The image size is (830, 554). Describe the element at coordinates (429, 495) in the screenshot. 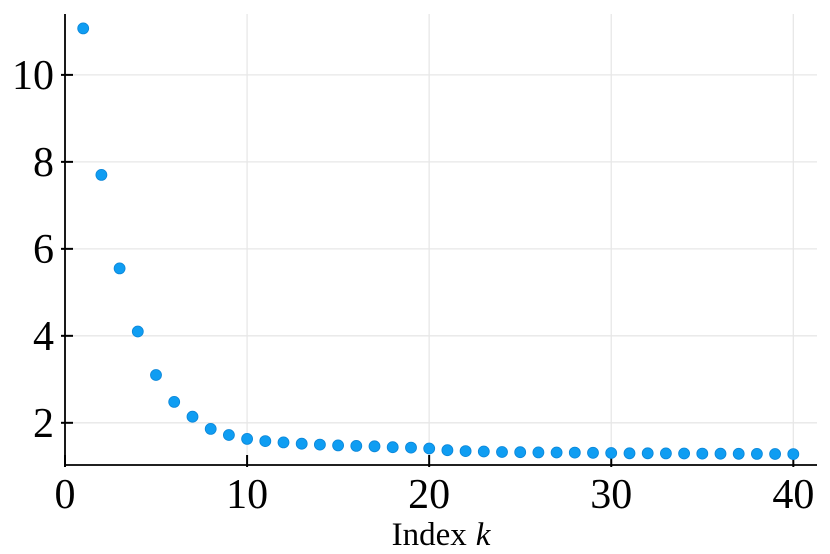

I see `x-tick-label: 20` at that location.